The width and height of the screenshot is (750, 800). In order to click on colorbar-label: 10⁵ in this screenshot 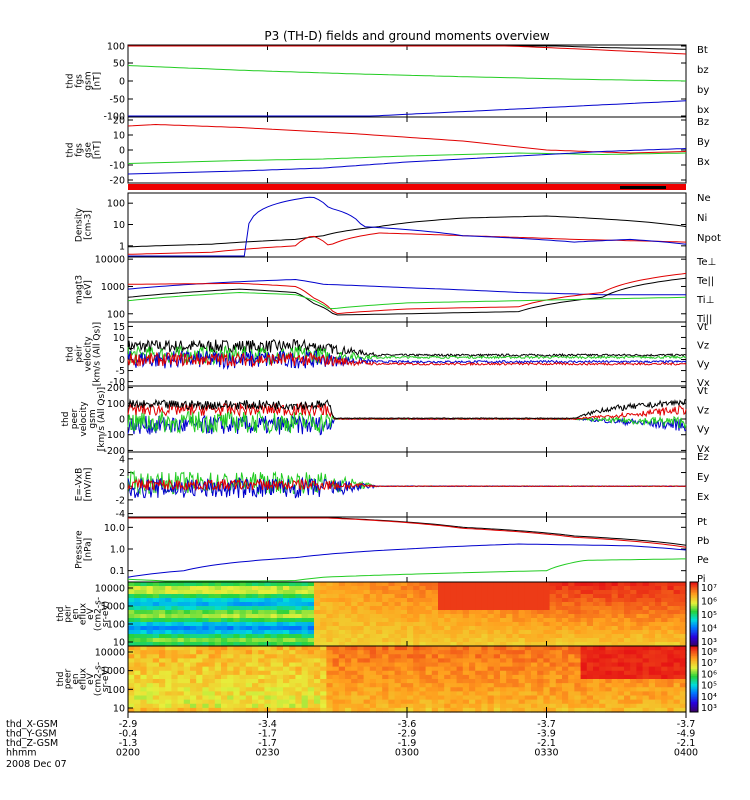, I will do `click(709, 615)`.